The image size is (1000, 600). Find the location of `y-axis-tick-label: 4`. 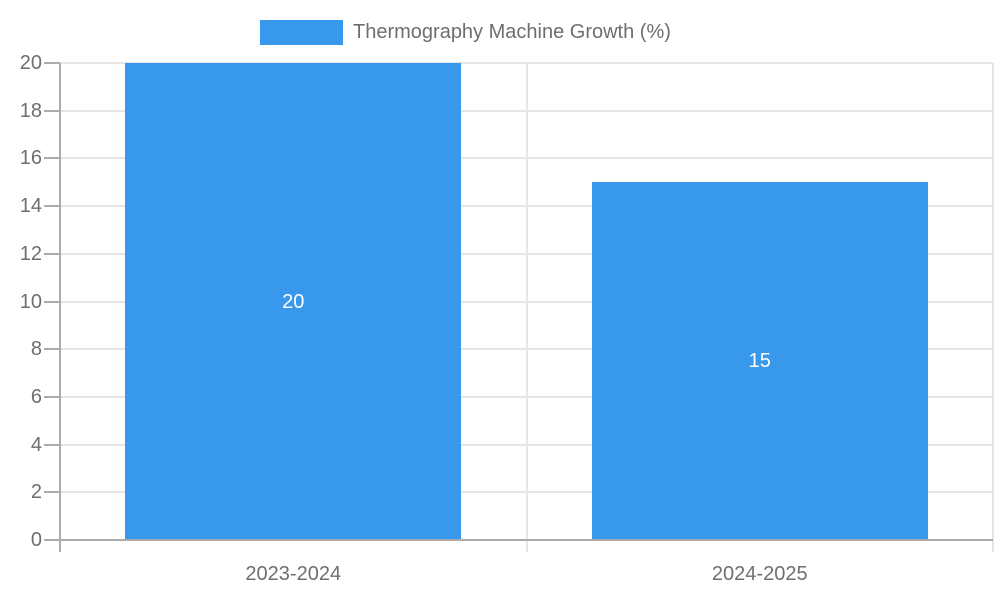

y-axis-tick-label: 4 is located at coordinates (36, 444).